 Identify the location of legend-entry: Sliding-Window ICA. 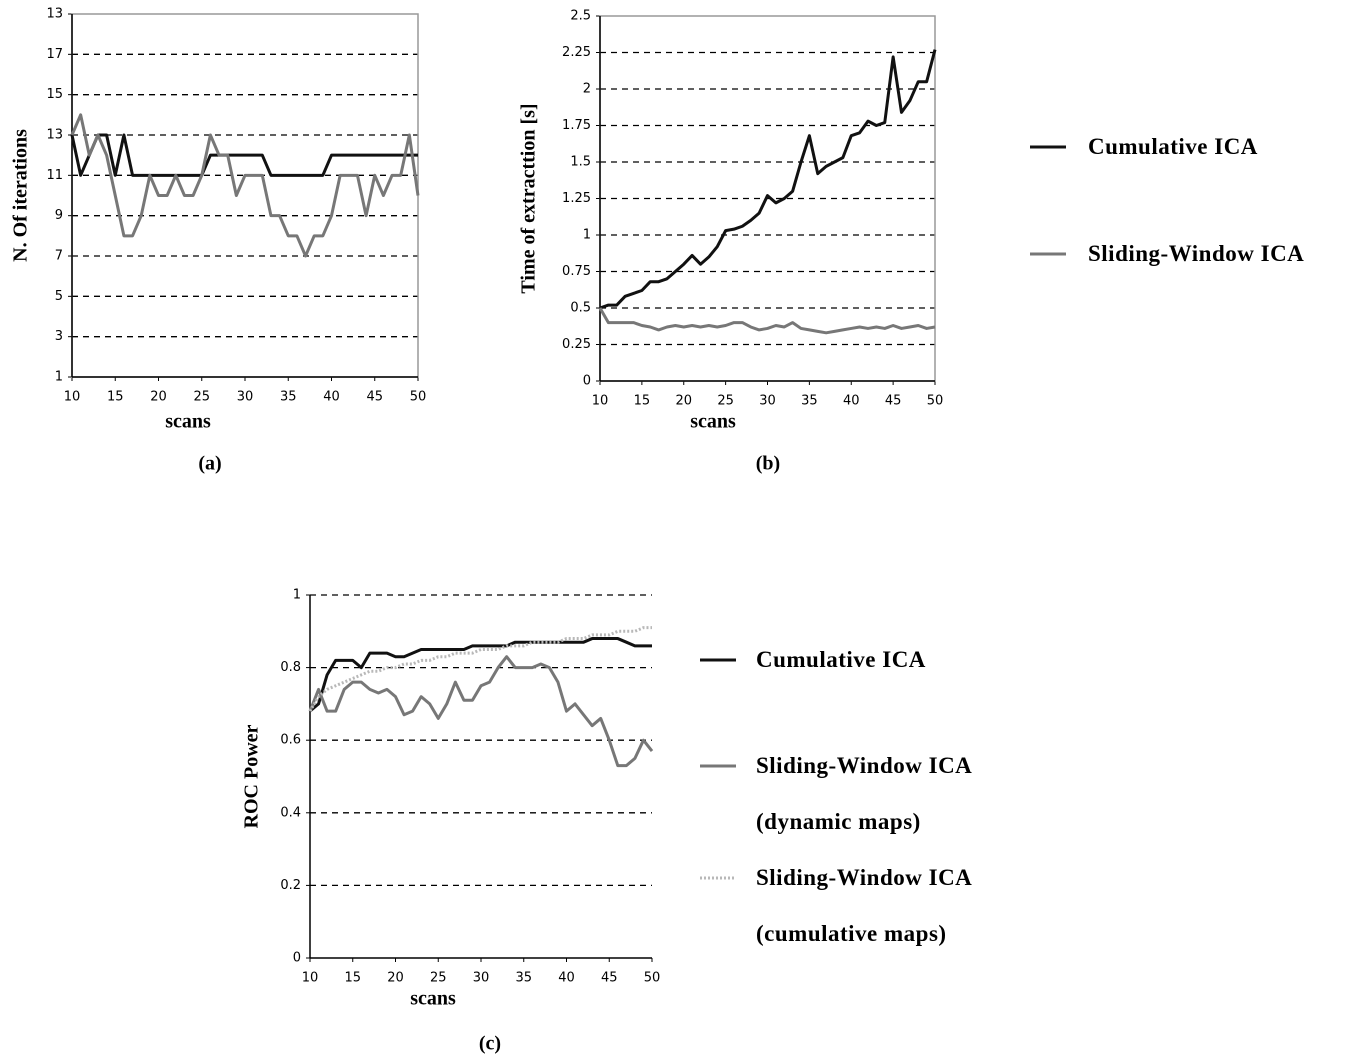
(1196, 253).